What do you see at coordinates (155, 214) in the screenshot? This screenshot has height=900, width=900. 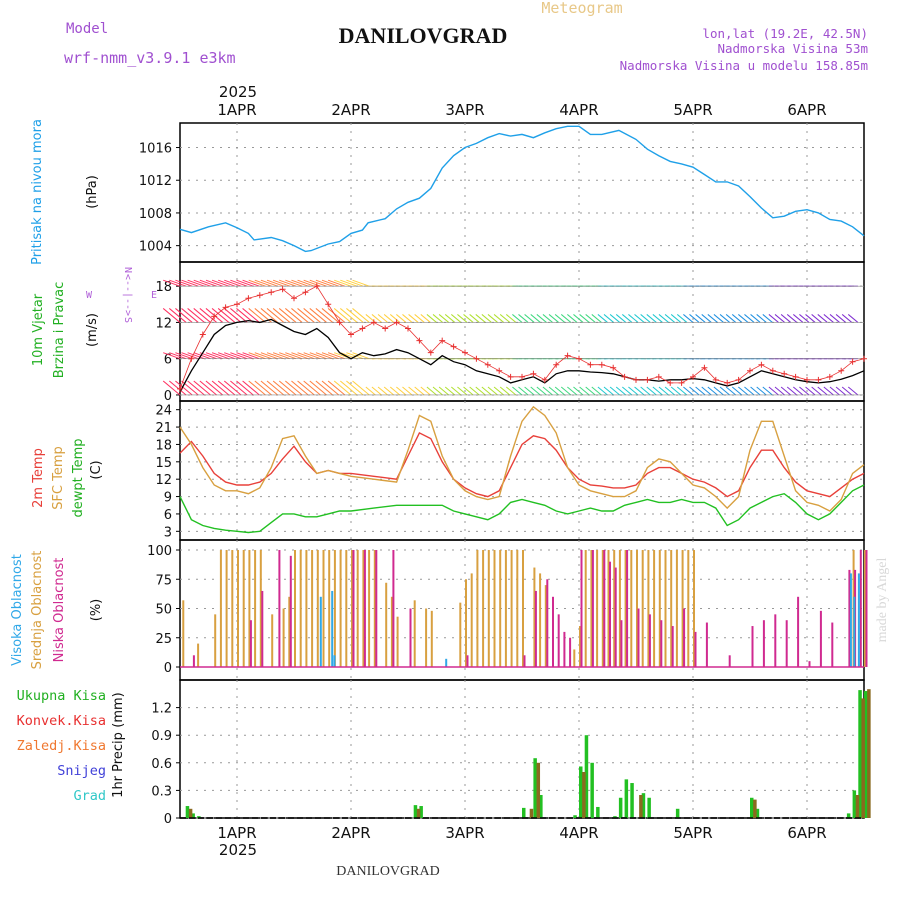 I see `pressure-ytick-label: 1008` at bounding box center [155, 214].